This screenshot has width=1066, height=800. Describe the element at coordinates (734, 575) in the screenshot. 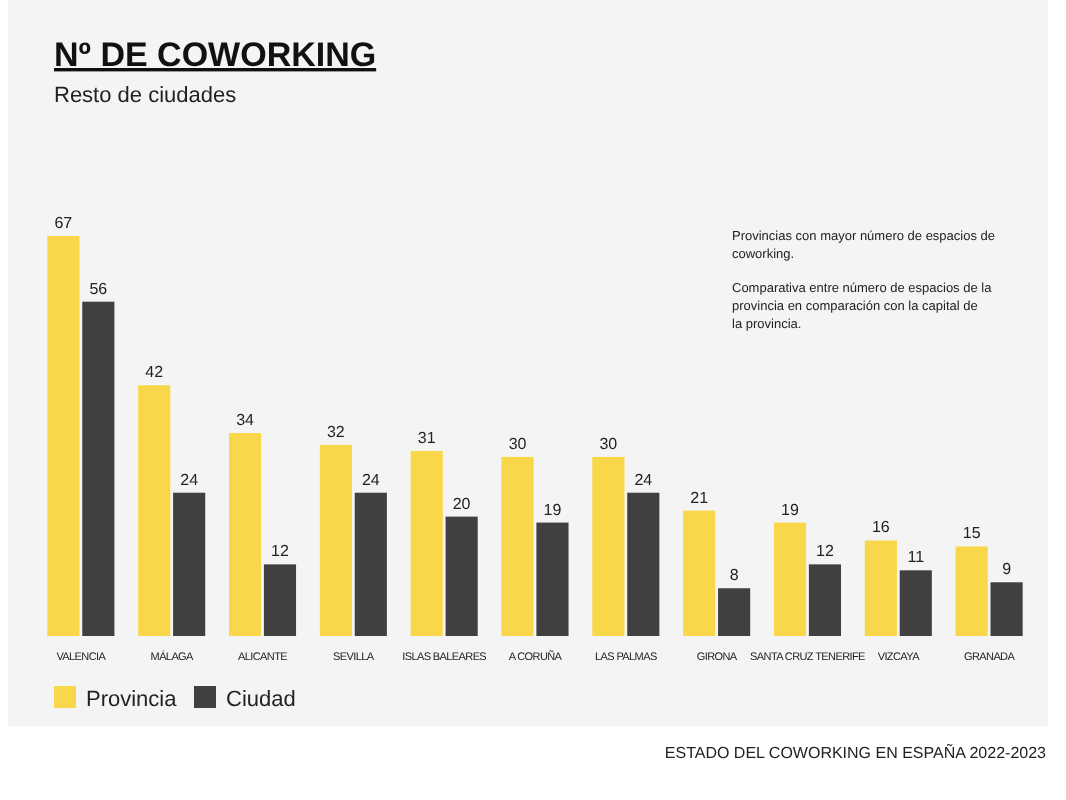

I see `data-label: 8` at that location.